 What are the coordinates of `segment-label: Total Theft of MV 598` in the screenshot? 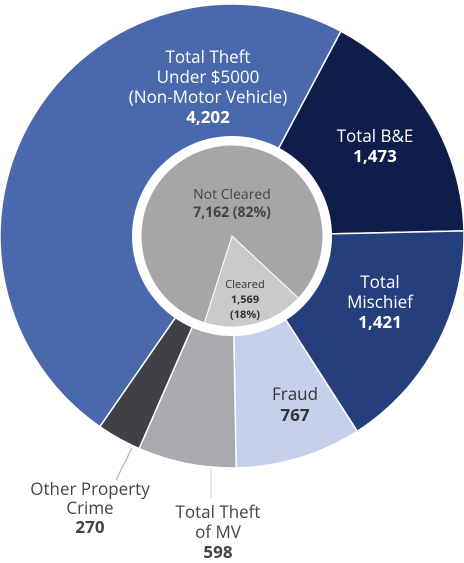 It's located at (218, 531).